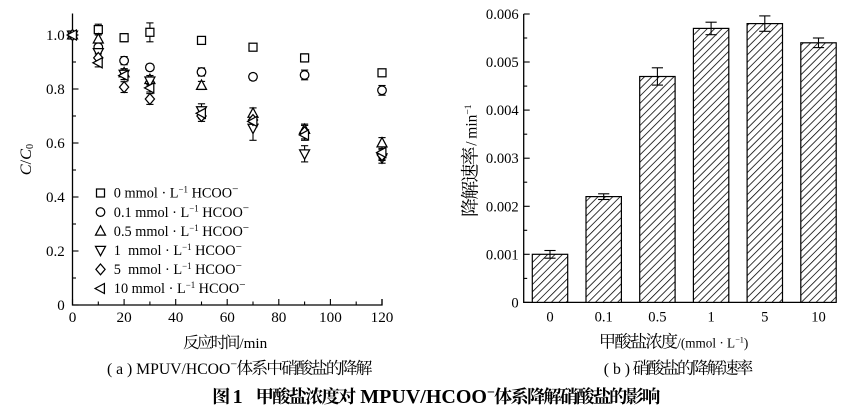  What do you see at coordinates (55, 36) in the screenshot?
I see `svg-text: 1.0` at bounding box center [55, 36].